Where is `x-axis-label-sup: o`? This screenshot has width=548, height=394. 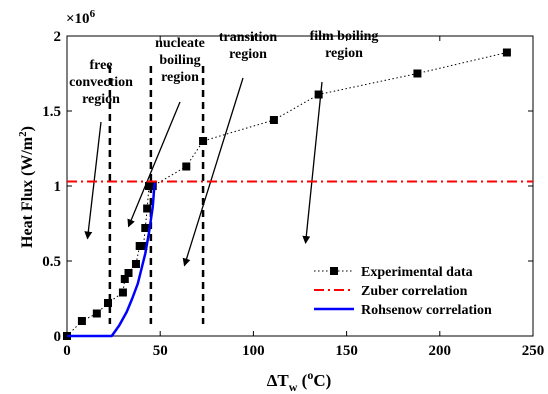
x-axis-label-sup: o is located at coordinates (310, 375).